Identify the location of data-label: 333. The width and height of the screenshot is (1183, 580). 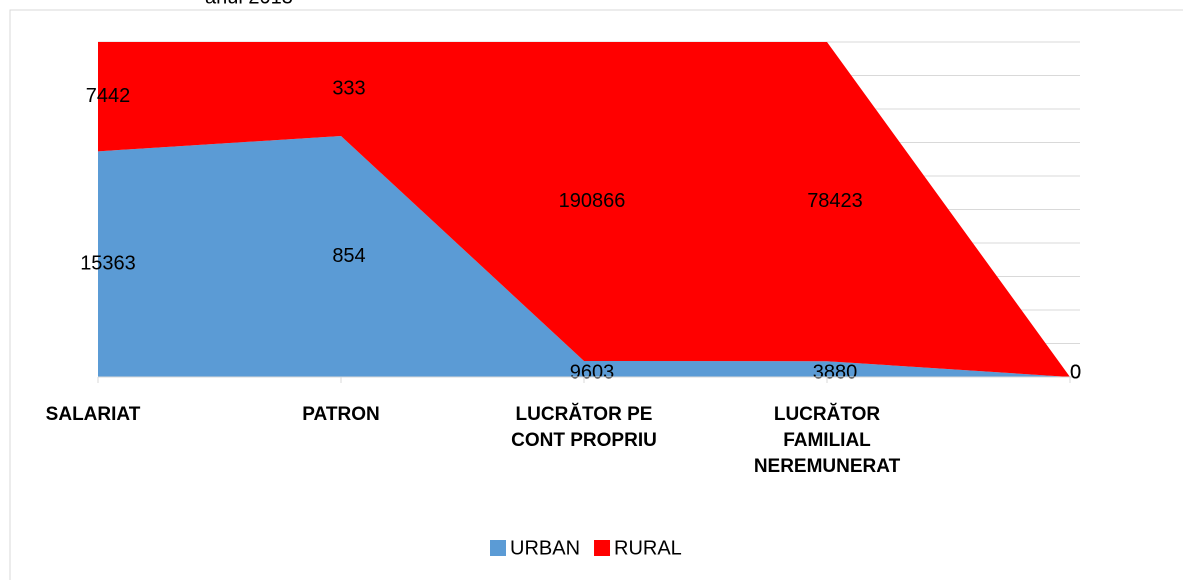
(348, 88).